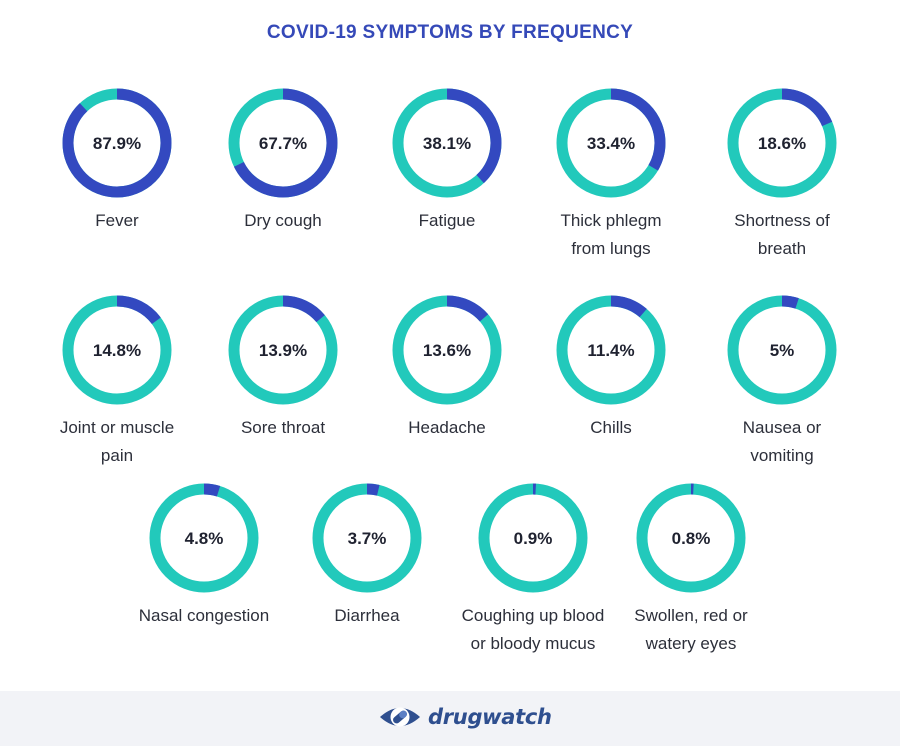 The width and height of the screenshot is (900, 746). What do you see at coordinates (533, 615) in the screenshot?
I see `symptom-label-line: Coughing up blood` at bounding box center [533, 615].